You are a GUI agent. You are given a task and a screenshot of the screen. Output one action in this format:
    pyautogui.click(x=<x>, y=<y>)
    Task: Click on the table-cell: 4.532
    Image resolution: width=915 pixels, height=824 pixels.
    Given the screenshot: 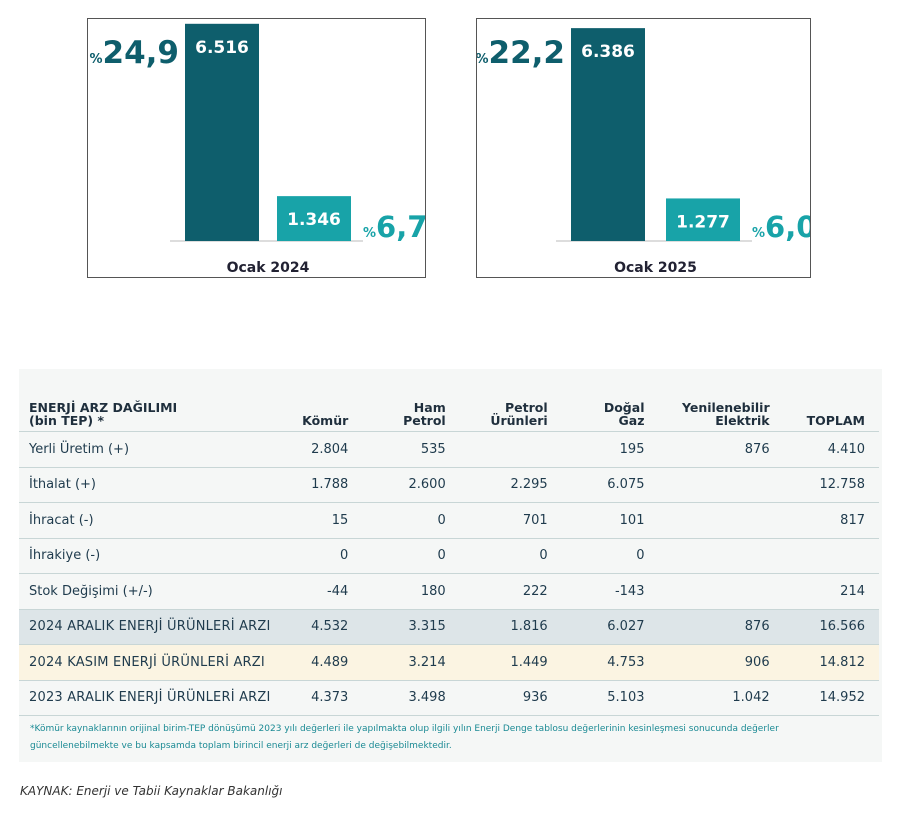 What is the action you would take?
    pyautogui.click(x=323, y=627)
    